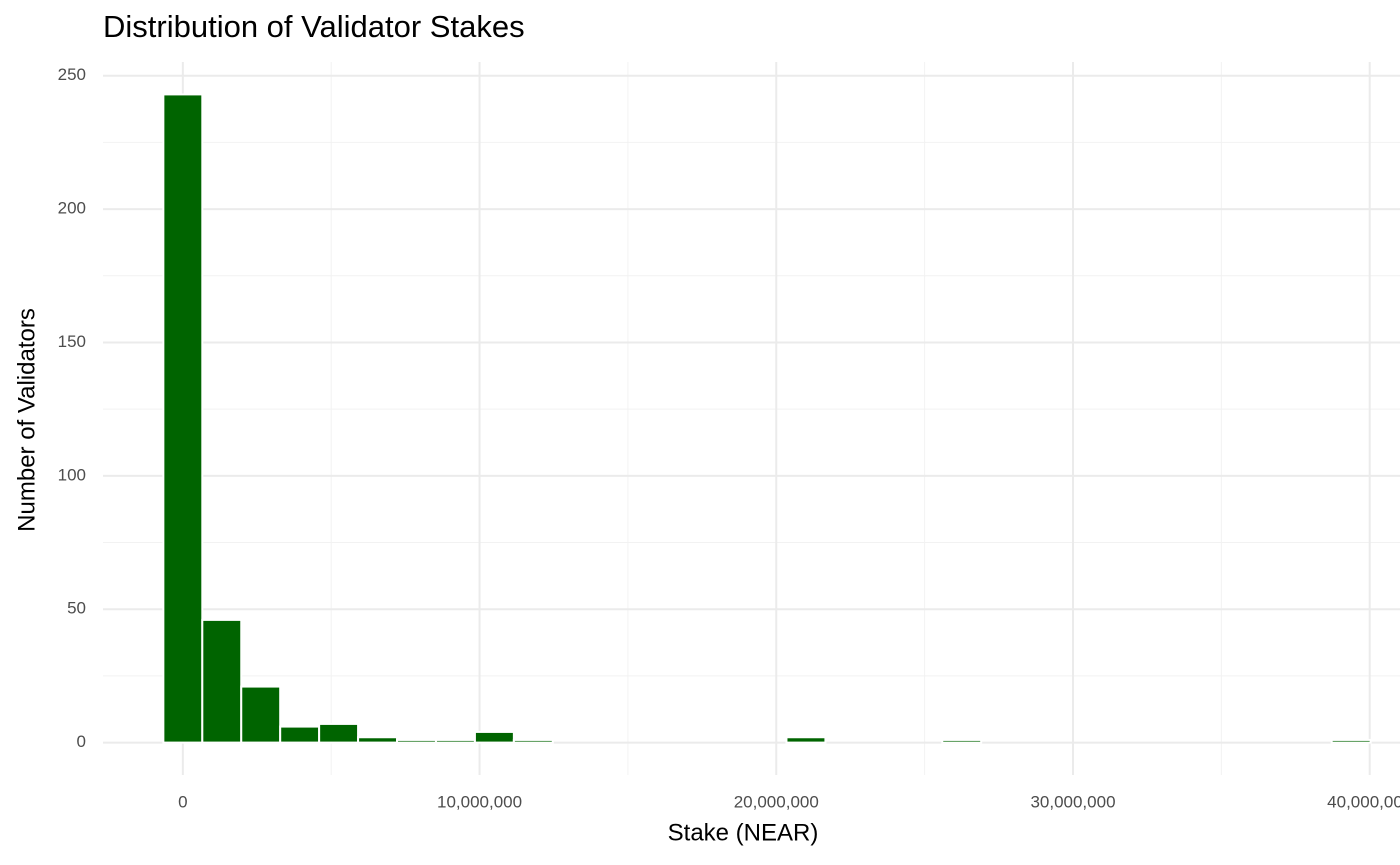  Describe the element at coordinates (76, 608) in the screenshot. I see `y-tick-label: 50` at that location.